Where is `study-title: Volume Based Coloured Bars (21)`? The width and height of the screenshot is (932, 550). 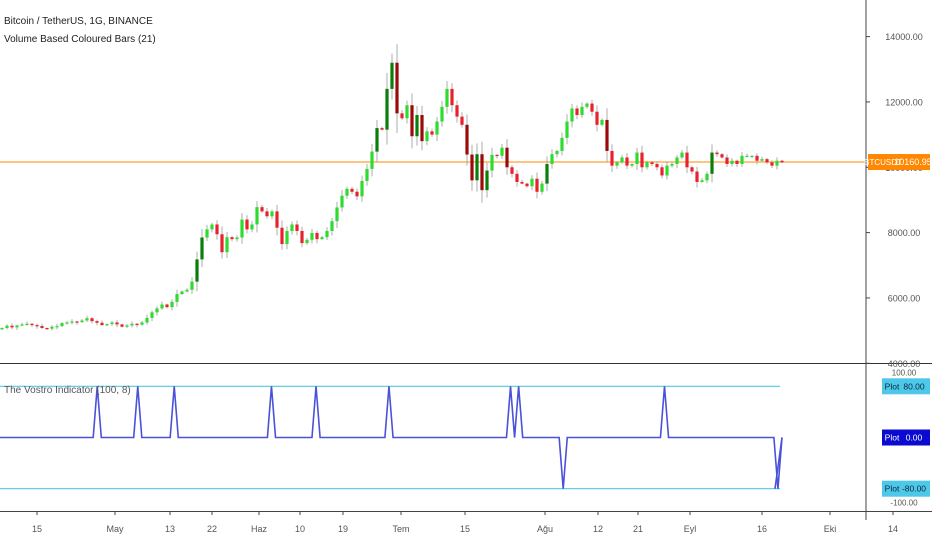 study-title: Volume Based Coloured Bars (21) is located at coordinates (80, 39).